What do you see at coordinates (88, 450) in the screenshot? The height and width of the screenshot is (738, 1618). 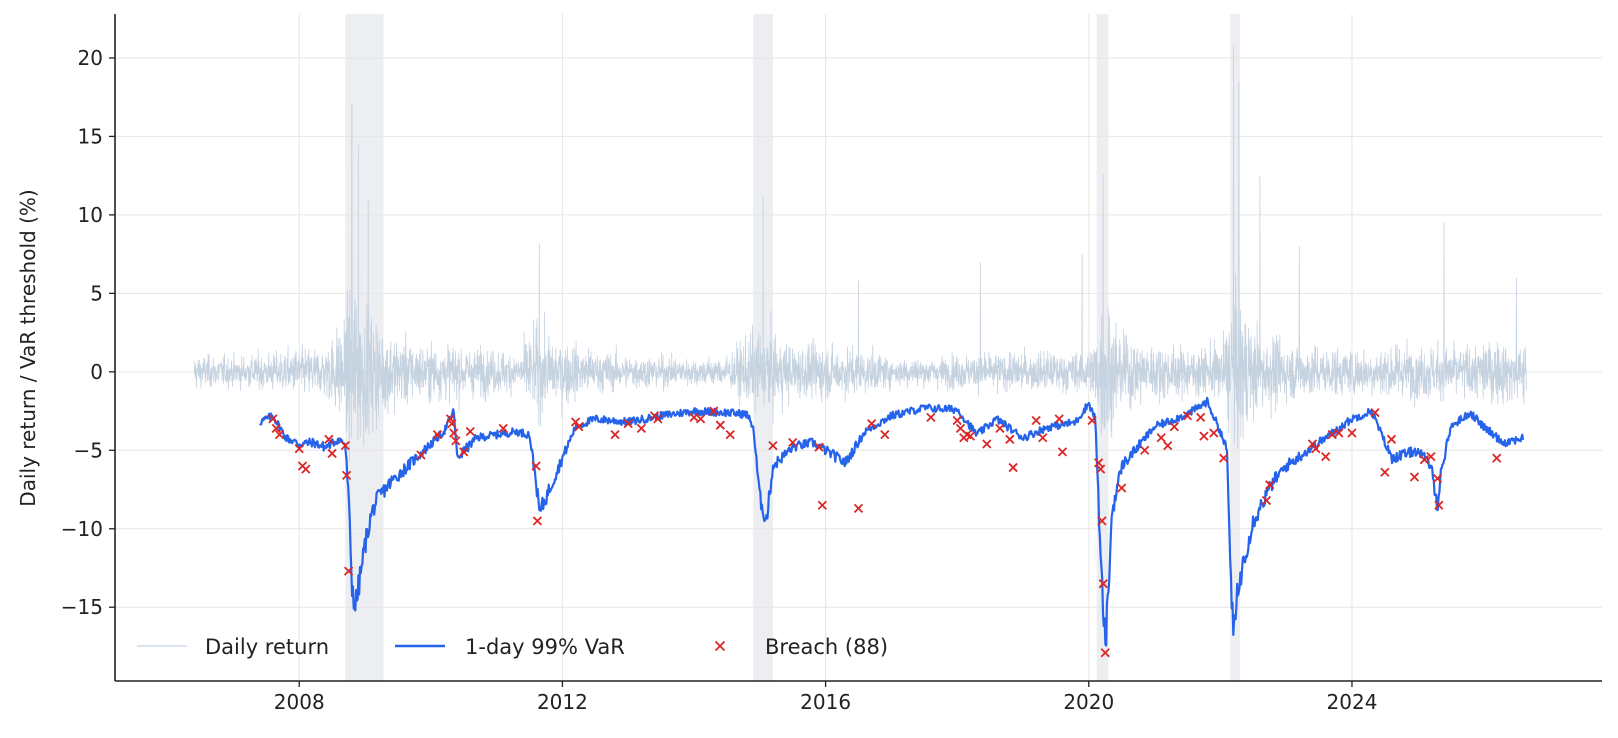 I see `y-tick-label: −5` at bounding box center [88, 450].